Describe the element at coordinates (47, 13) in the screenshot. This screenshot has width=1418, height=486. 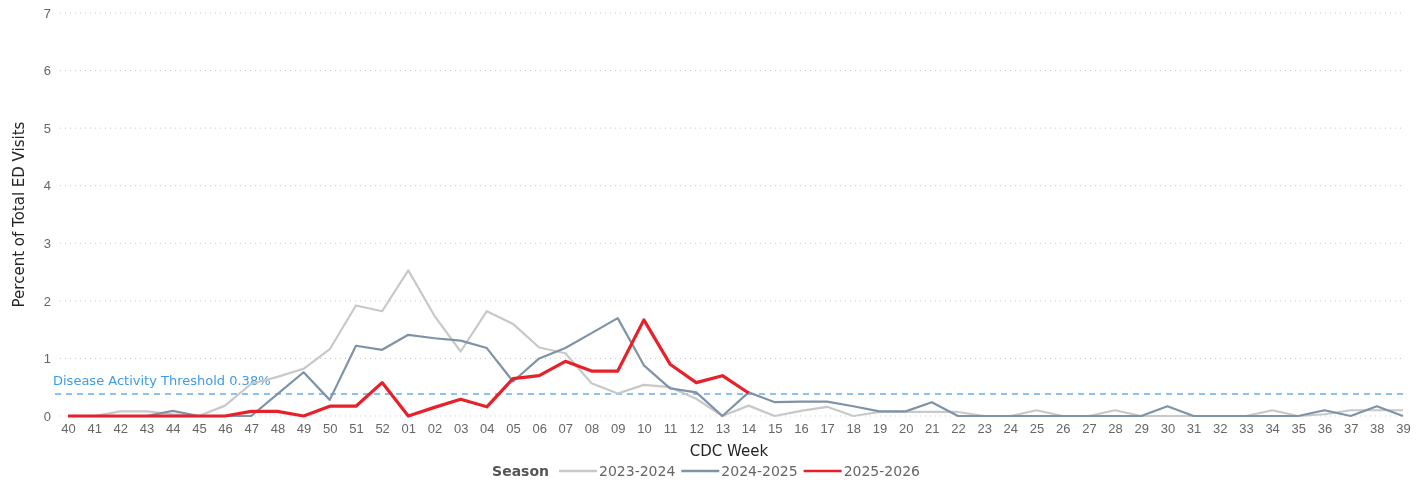
I see `y-tick-label: 7` at that location.